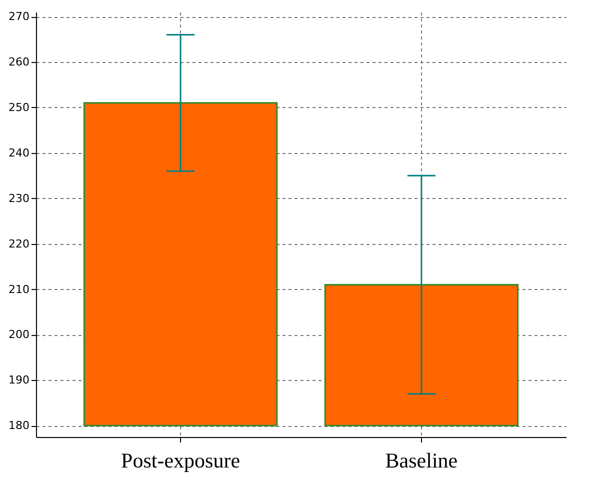  Describe the element at coordinates (19, 243) in the screenshot. I see `y-tick-label: 220` at that location.